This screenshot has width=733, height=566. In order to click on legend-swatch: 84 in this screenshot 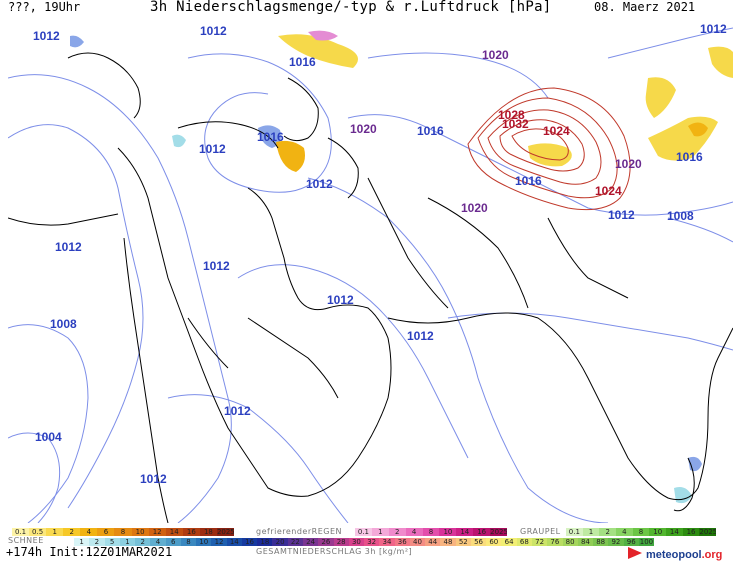, I will do `click(585, 542)`.